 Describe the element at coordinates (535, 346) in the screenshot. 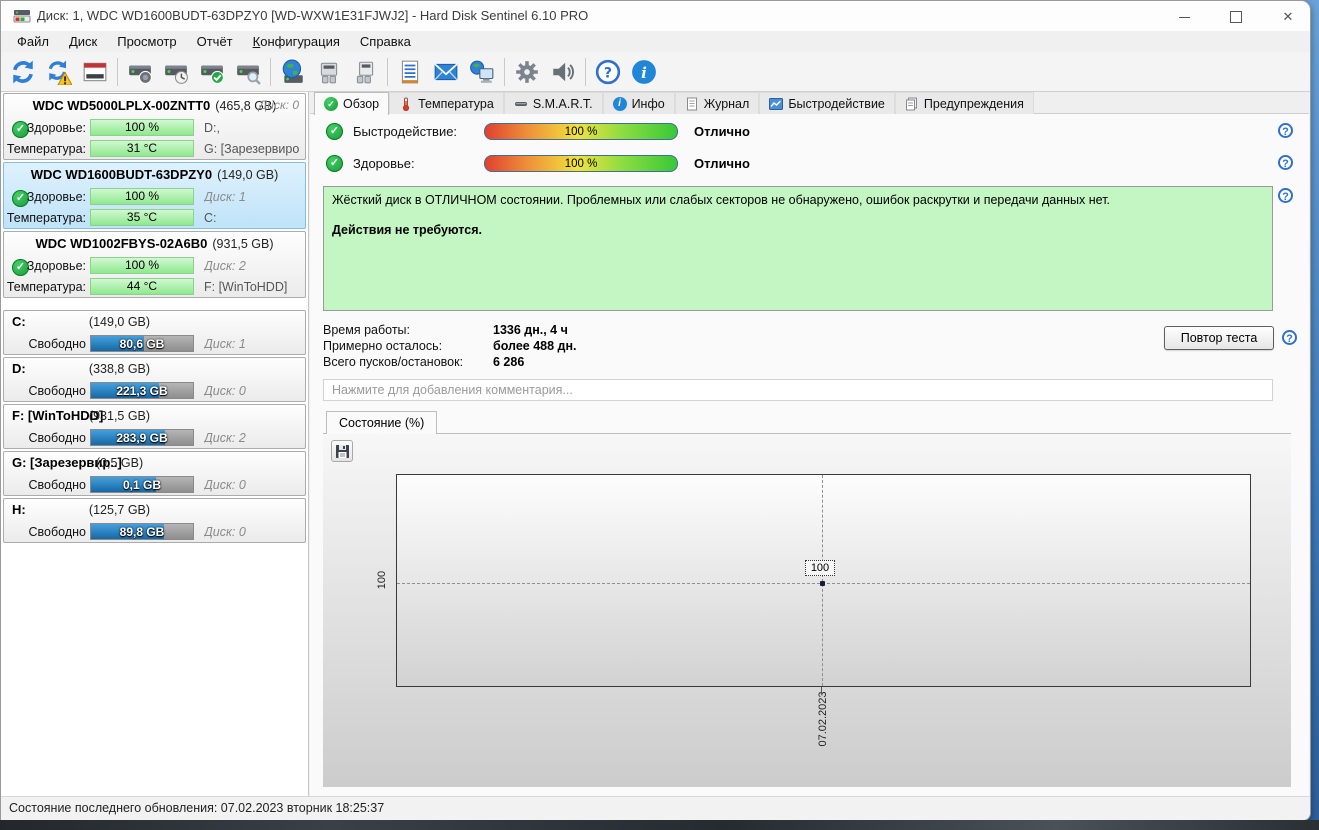

I see `stat-value: более 488 дн.` at that location.